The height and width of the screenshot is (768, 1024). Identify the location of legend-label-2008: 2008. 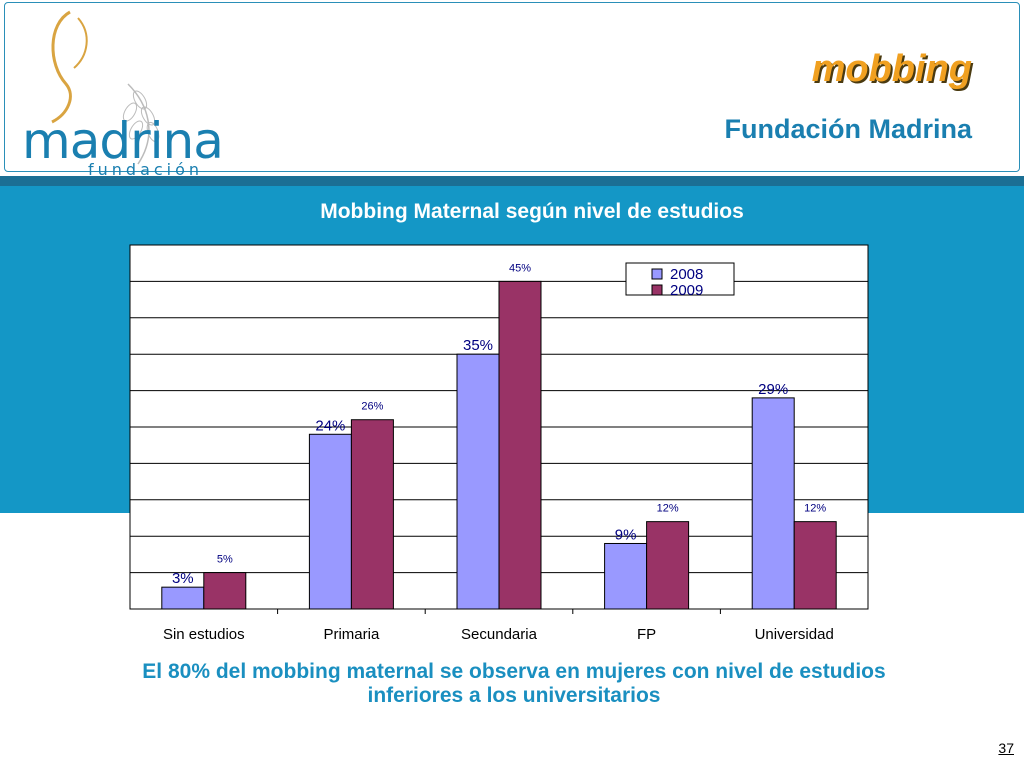
(686, 274).